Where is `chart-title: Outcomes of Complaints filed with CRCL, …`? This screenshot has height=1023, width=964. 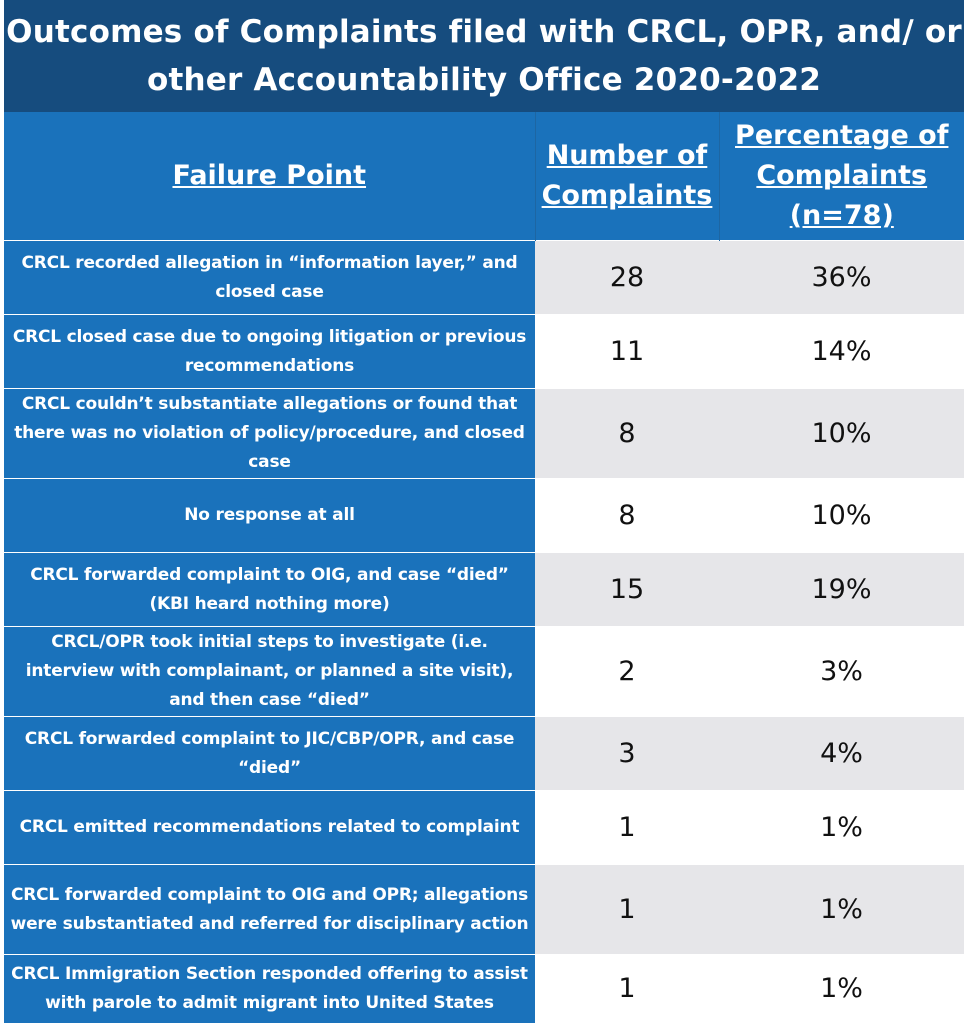
chart-title: Outcomes of Complaints filed with CRCL, … is located at coordinates (484, 56).